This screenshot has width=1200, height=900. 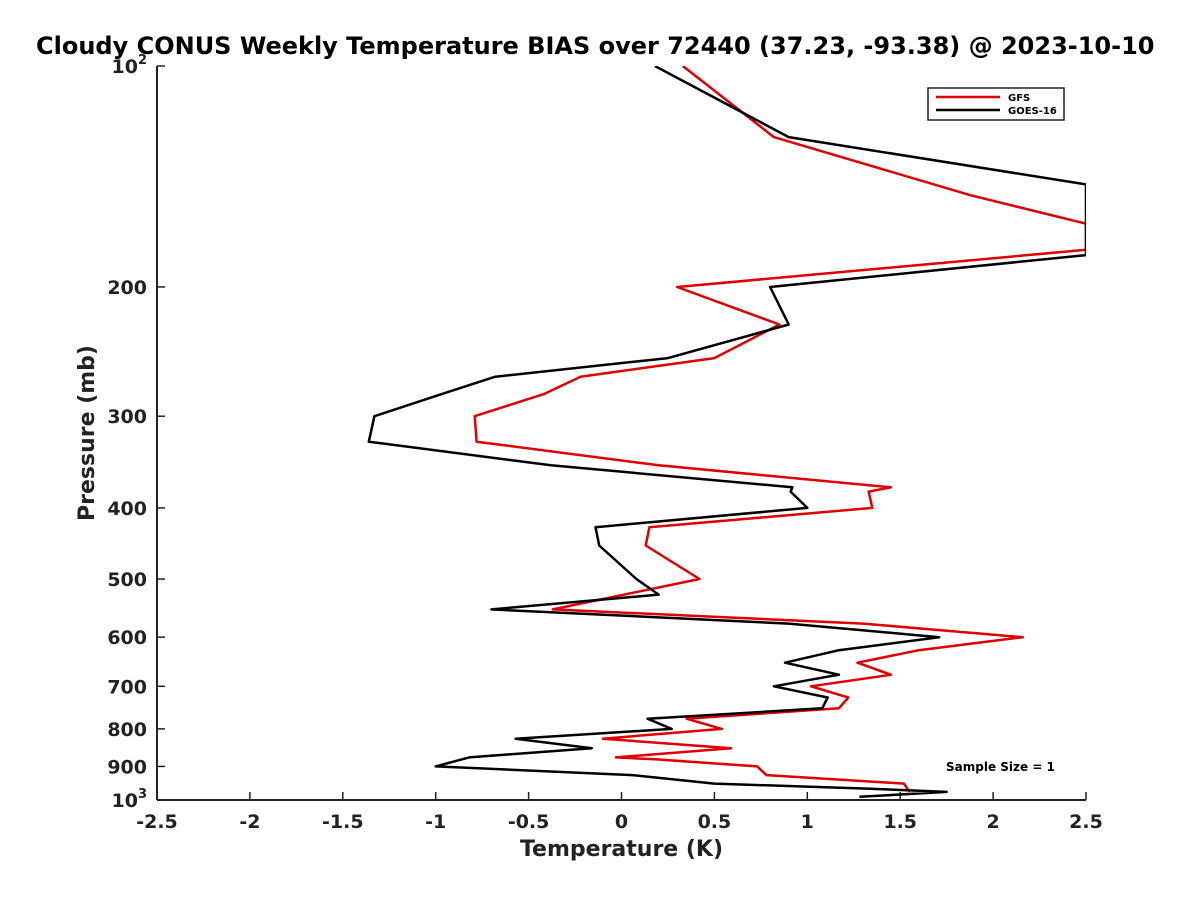 I want to click on y-tick-label: 800, so click(x=127, y=730).